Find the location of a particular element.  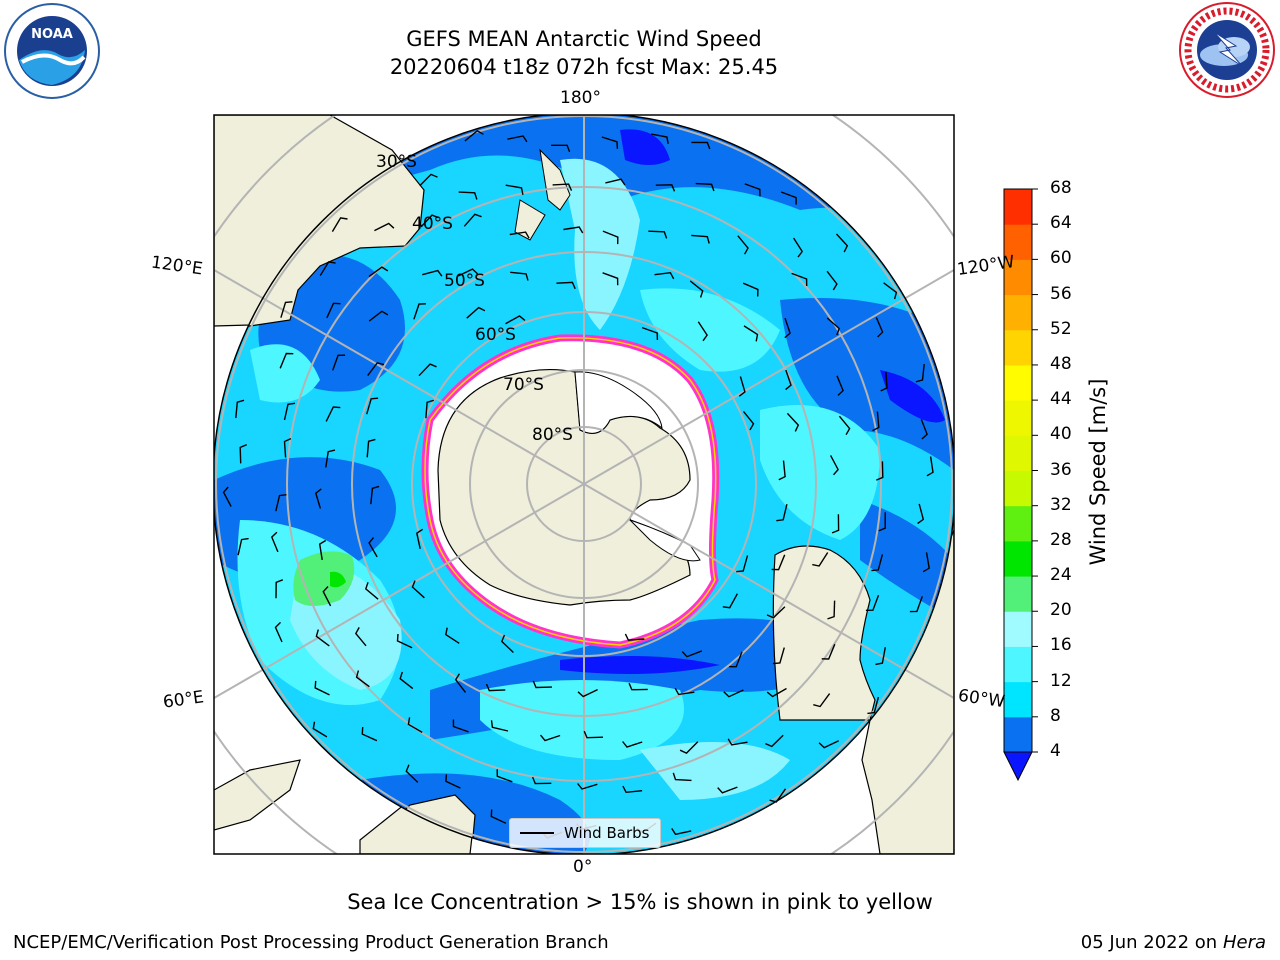

nws-logo is located at coordinates (1227, 50).